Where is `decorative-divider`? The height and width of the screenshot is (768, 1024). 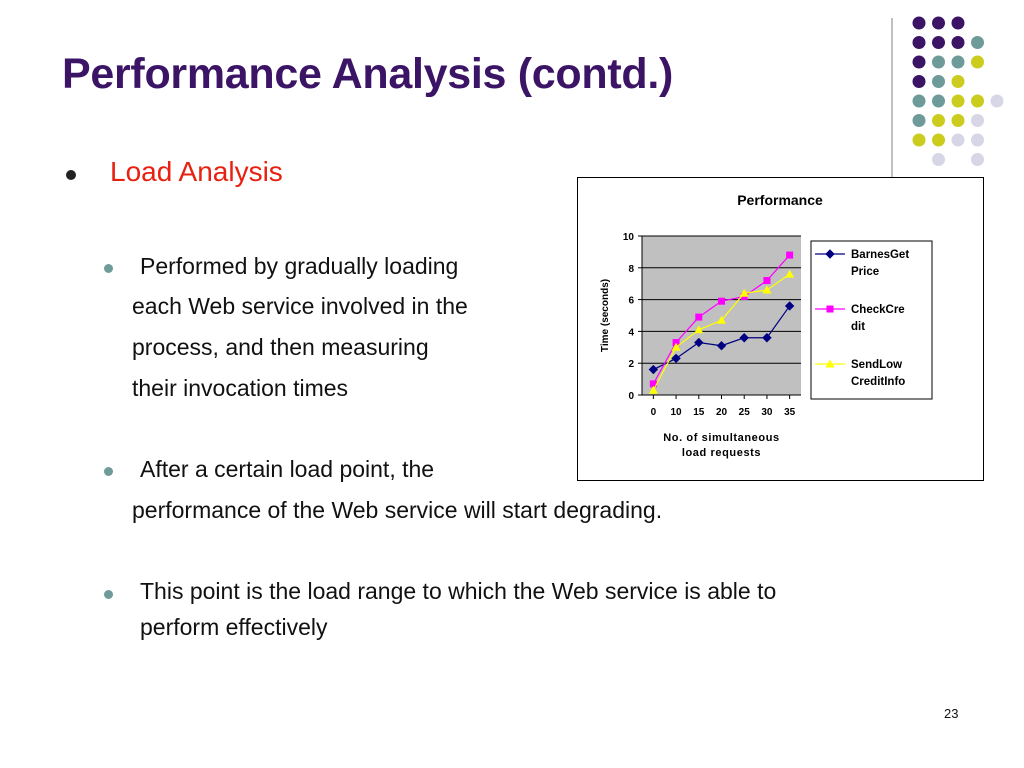 decorative-divider is located at coordinates (892, 99).